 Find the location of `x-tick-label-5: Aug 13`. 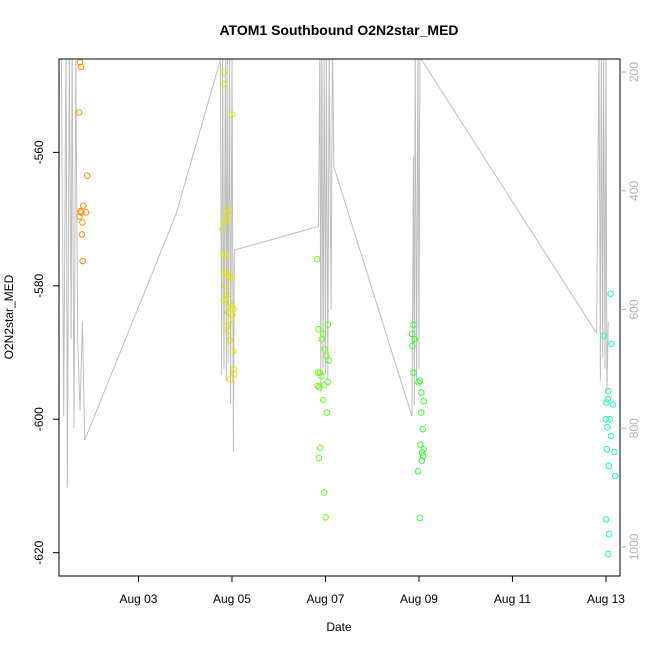

x-tick-label-5: Aug 13 is located at coordinates (606, 599).